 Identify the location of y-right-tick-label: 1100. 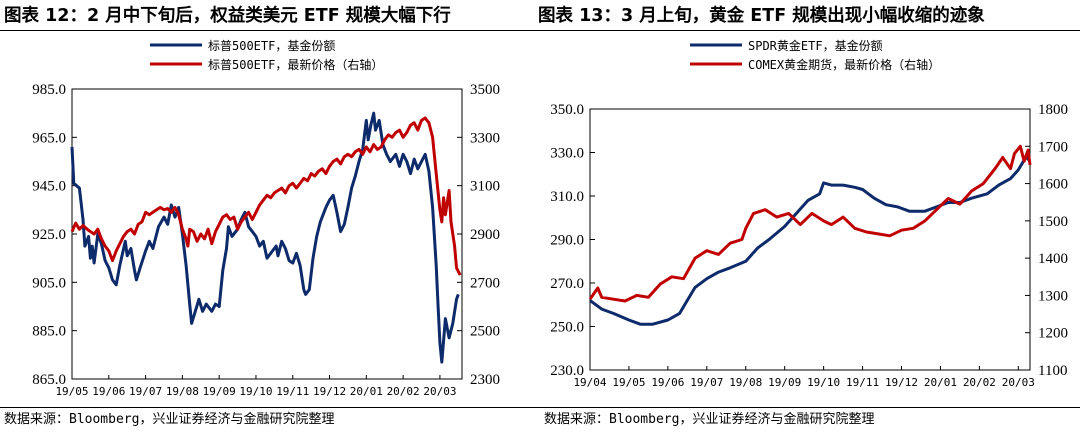
(1052, 371).